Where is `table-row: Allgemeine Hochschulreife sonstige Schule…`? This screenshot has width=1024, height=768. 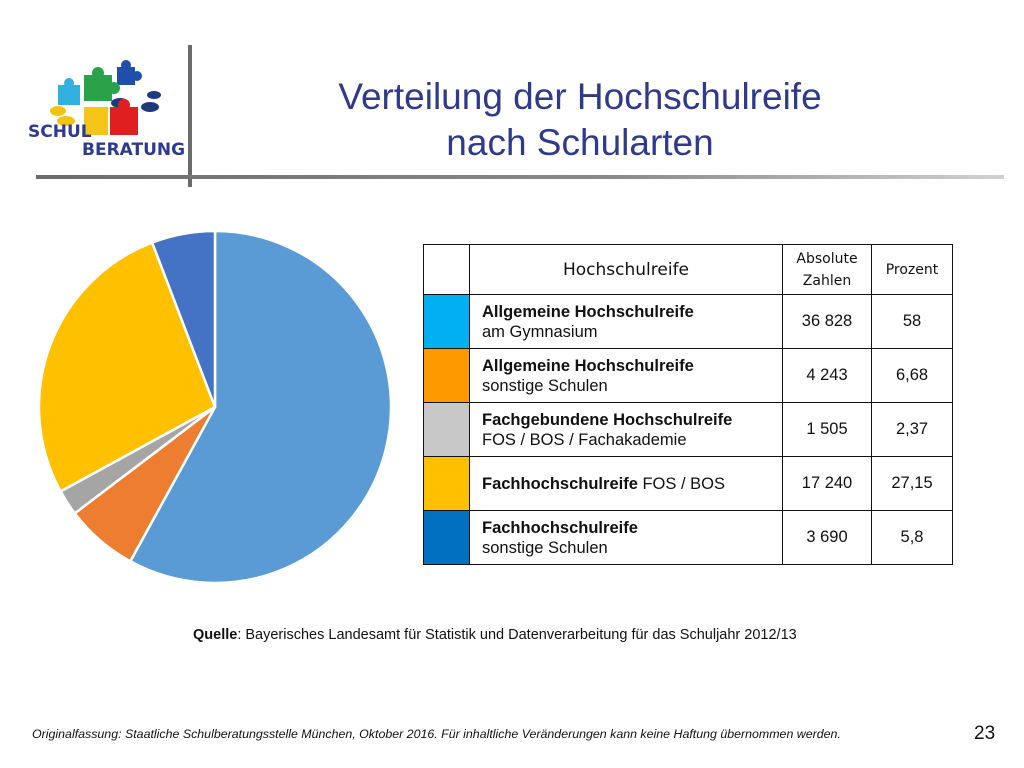 table-row: Allgemeine Hochschulreife sonstige Schule… is located at coordinates (688, 375).